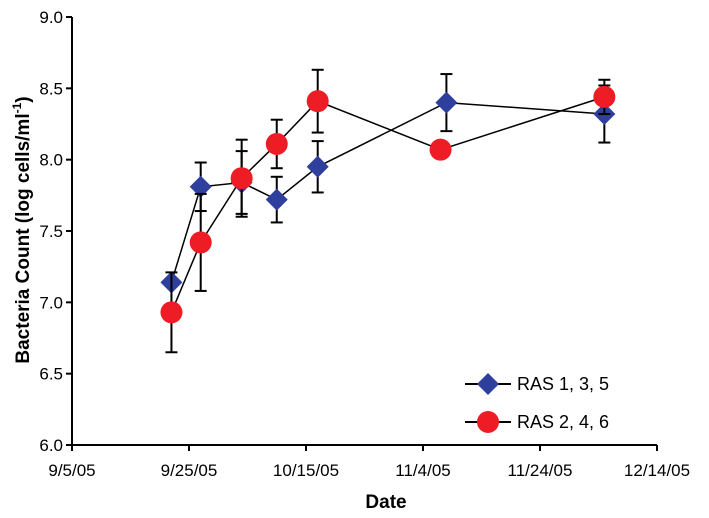 The image size is (709, 518). Describe the element at coordinates (51, 88) in the screenshot. I see `y-tick-label: 8.5` at that location.